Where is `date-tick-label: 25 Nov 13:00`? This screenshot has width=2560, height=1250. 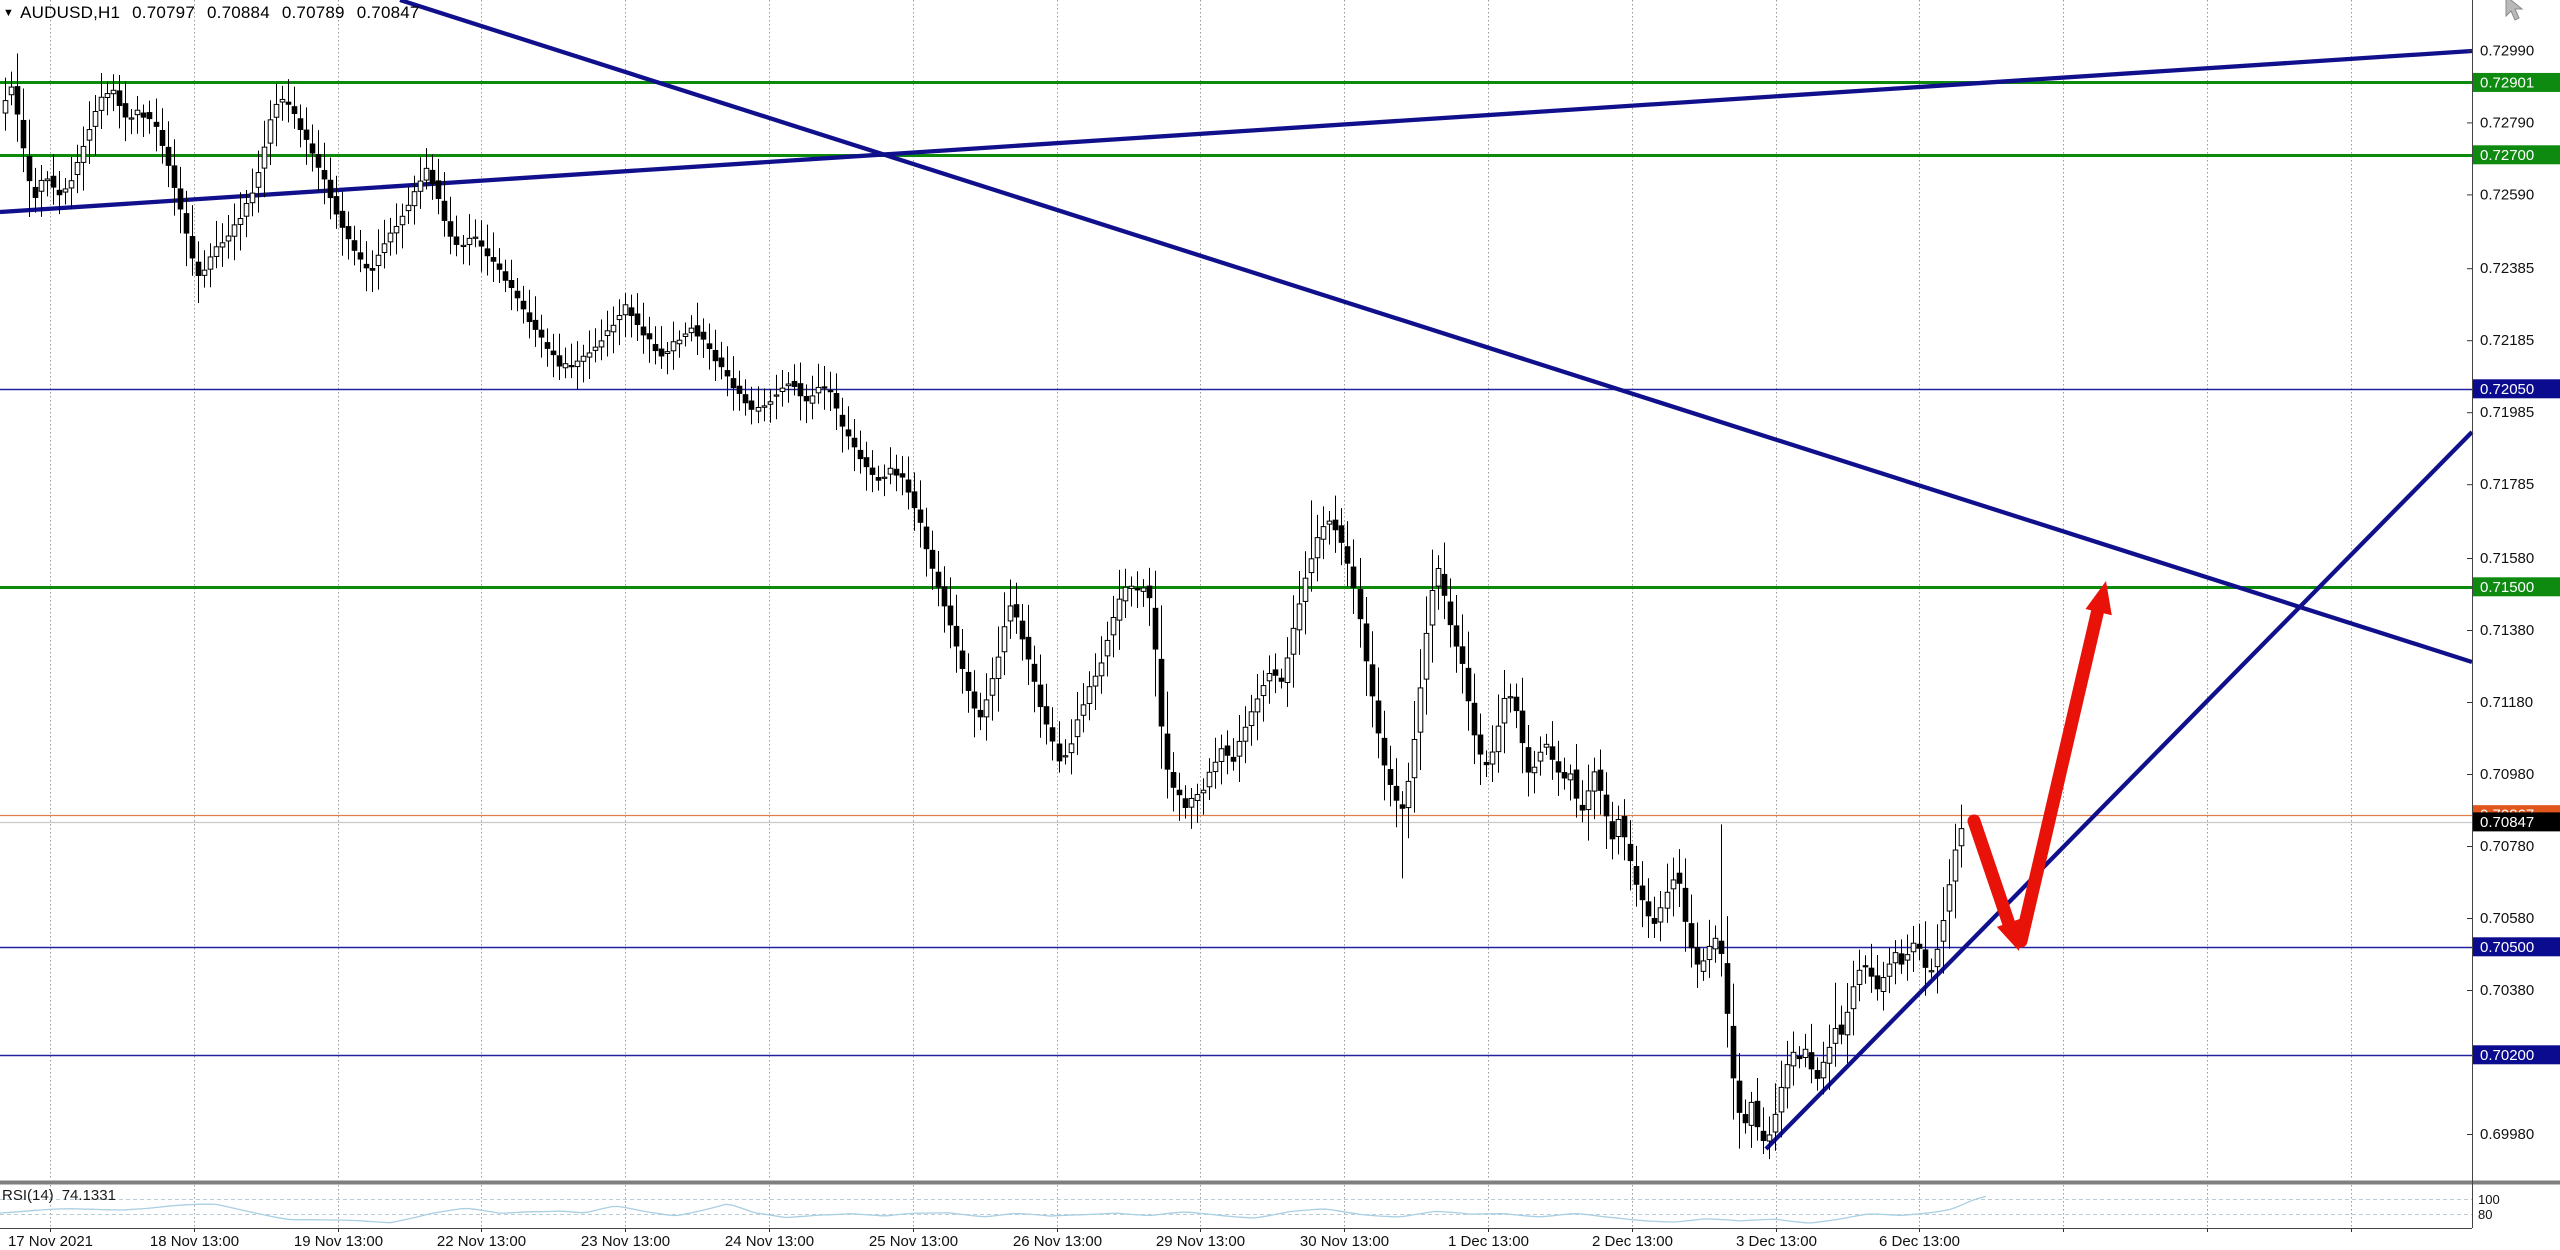 date-tick-label: 25 Nov 13:00 is located at coordinates (913, 1241).